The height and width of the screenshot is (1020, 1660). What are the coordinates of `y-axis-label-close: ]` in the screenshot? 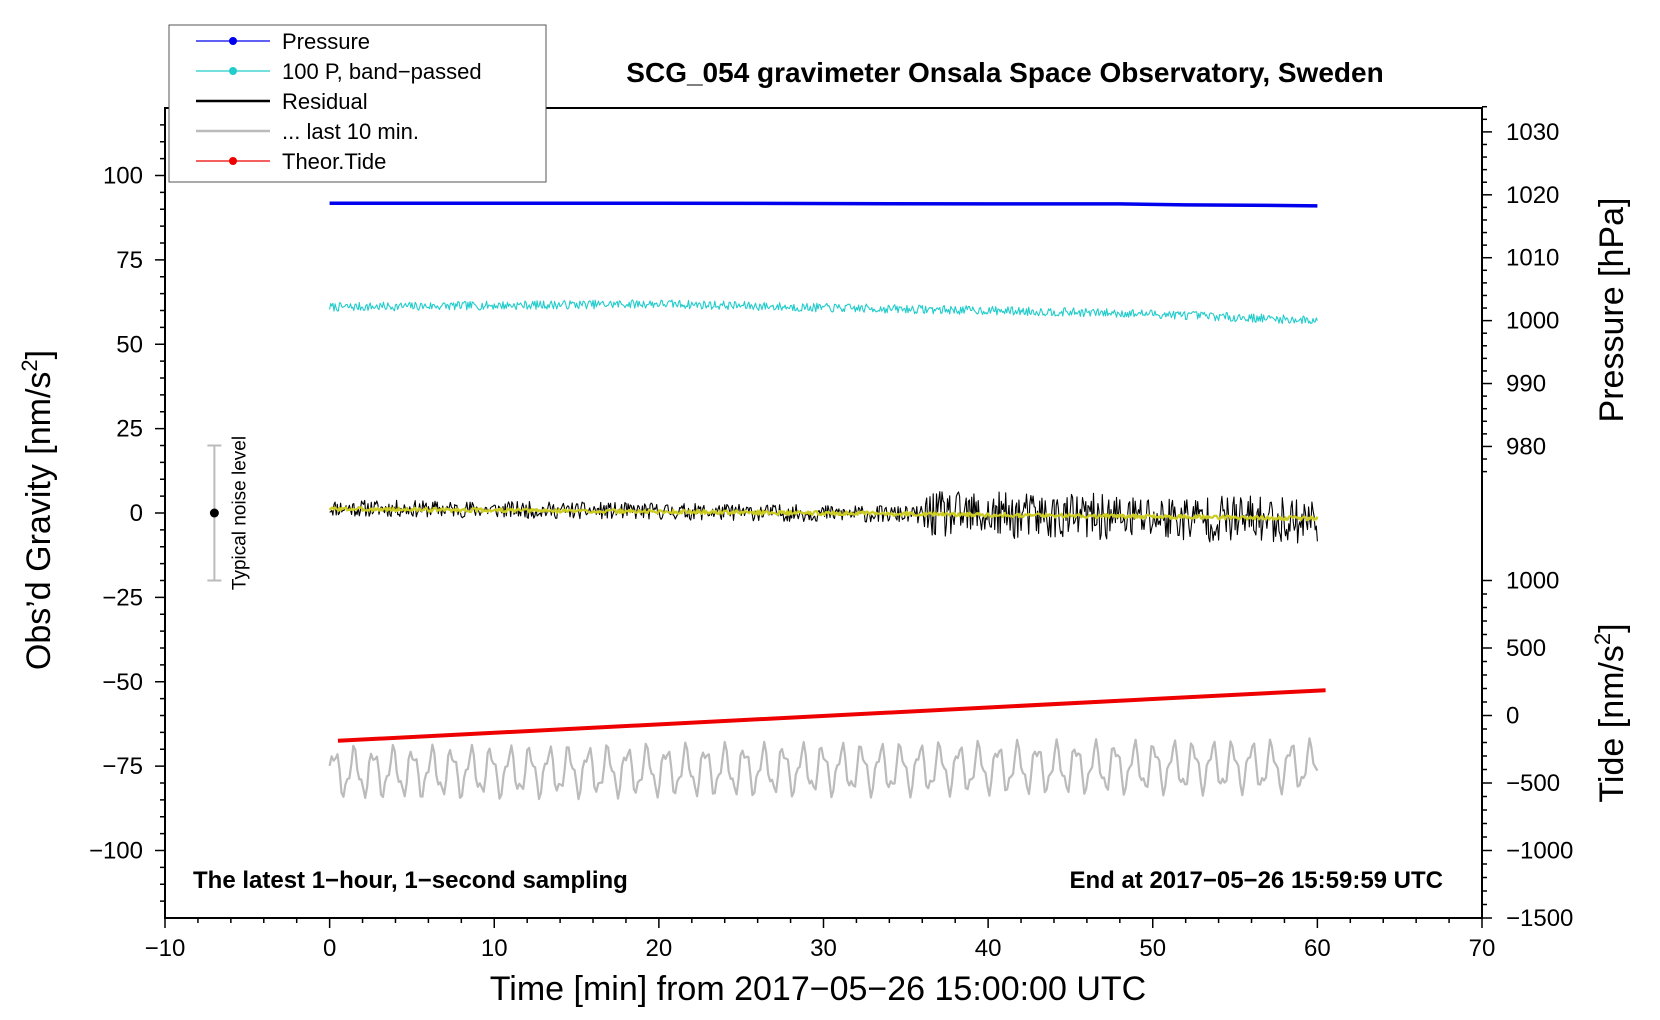 It's located at (39, 354).